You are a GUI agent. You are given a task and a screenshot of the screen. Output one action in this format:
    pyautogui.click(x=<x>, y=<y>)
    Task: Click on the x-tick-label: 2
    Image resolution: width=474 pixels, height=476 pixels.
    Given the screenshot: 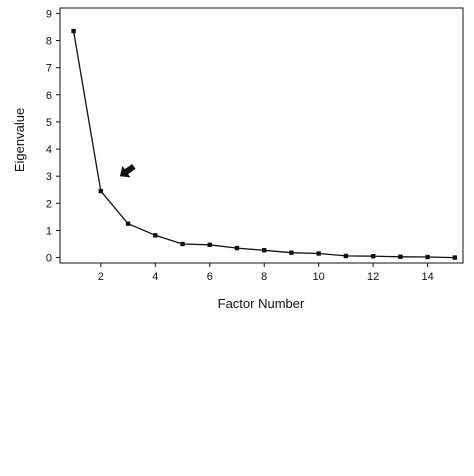 What is the action you would take?
    pyautogui.click(x=101, y=277)
    